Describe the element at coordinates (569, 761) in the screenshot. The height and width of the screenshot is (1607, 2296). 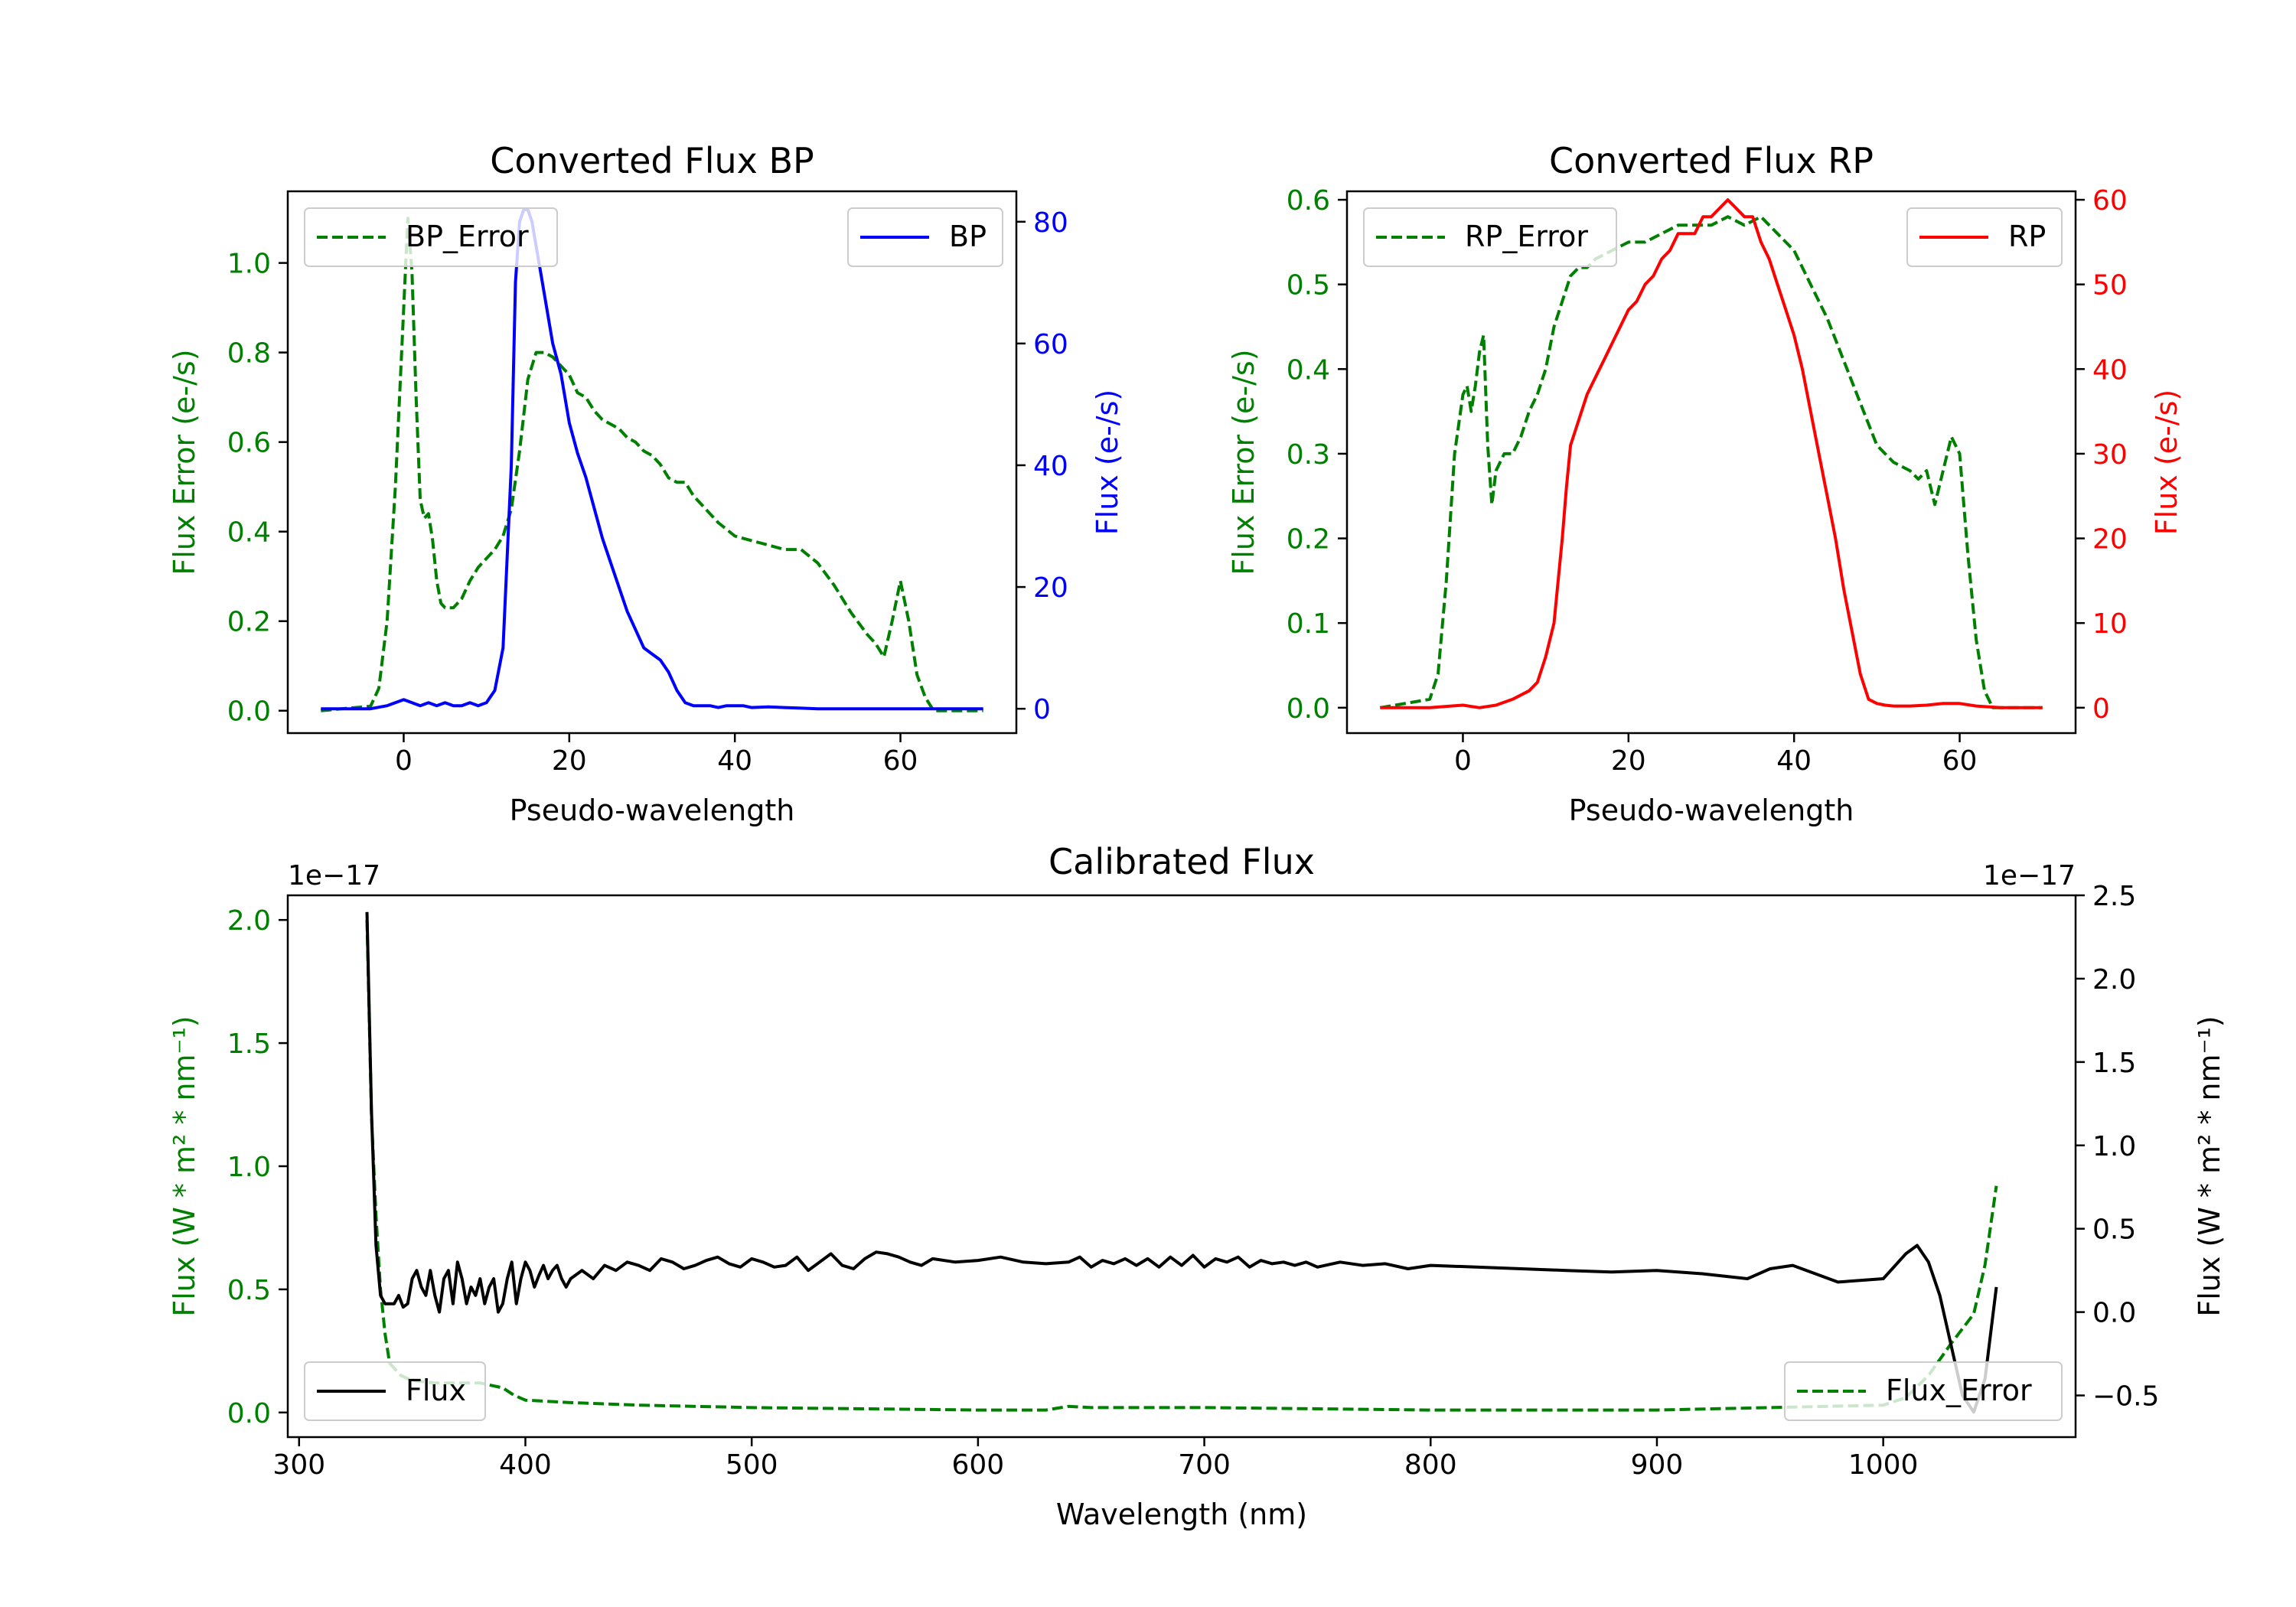
I see `bp-x-tick-label: 20` at that location.